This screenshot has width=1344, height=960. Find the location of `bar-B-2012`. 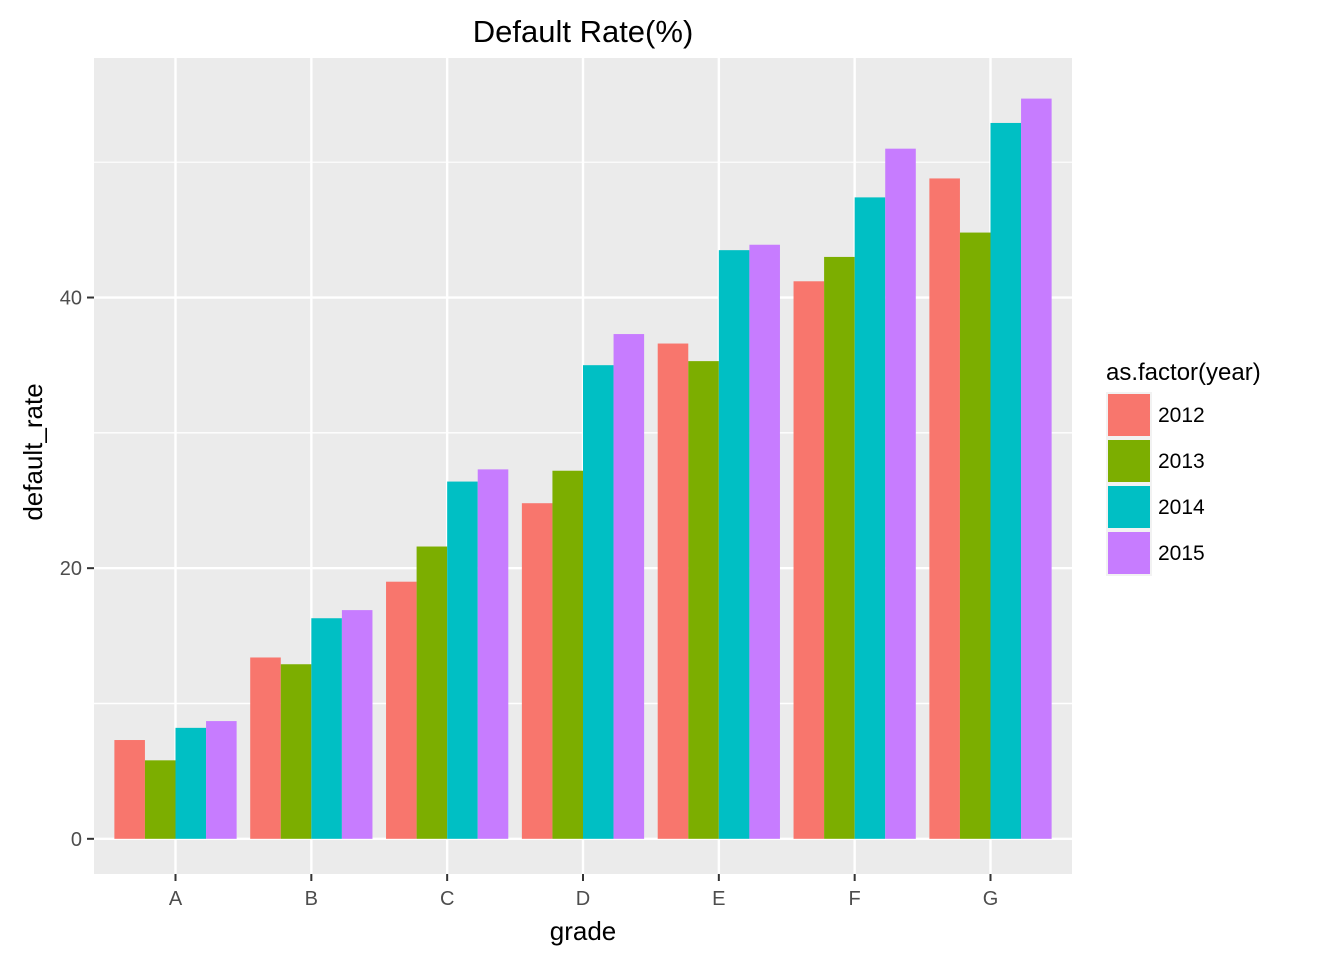

bar-B-2012 is located at coordinates (265, 748).